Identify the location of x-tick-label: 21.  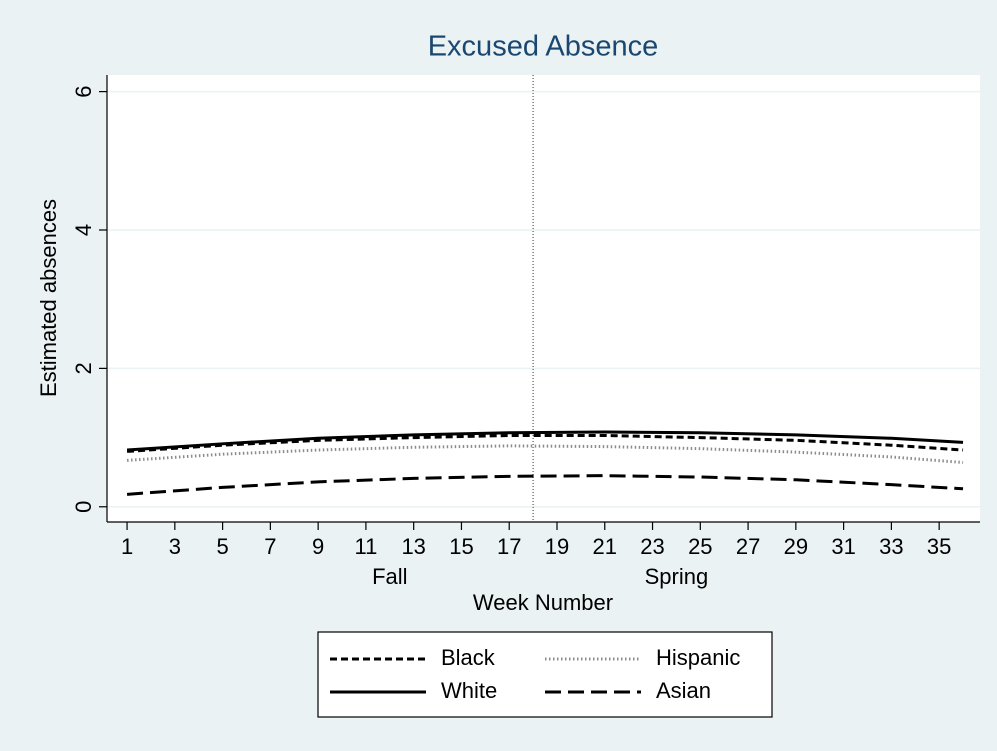
(605, 546).